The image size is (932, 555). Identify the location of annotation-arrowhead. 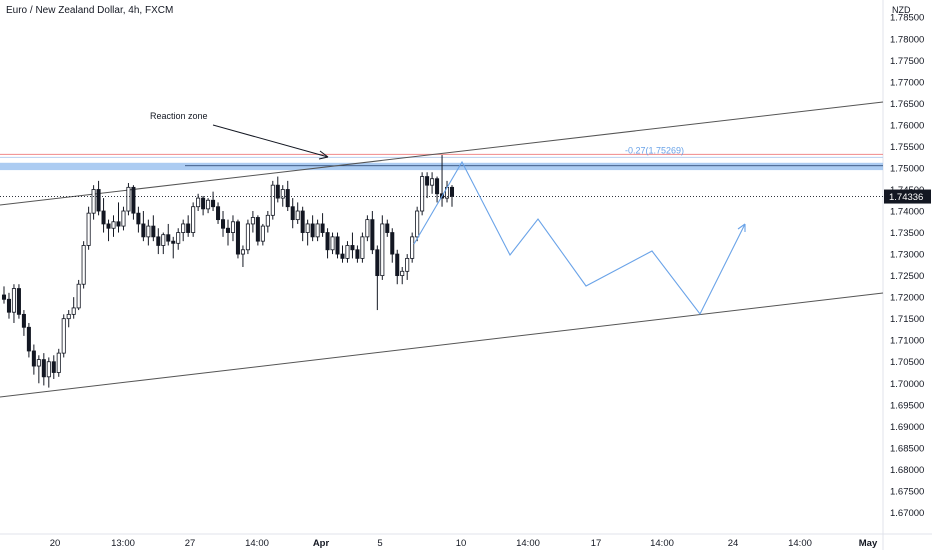
(323, 155).